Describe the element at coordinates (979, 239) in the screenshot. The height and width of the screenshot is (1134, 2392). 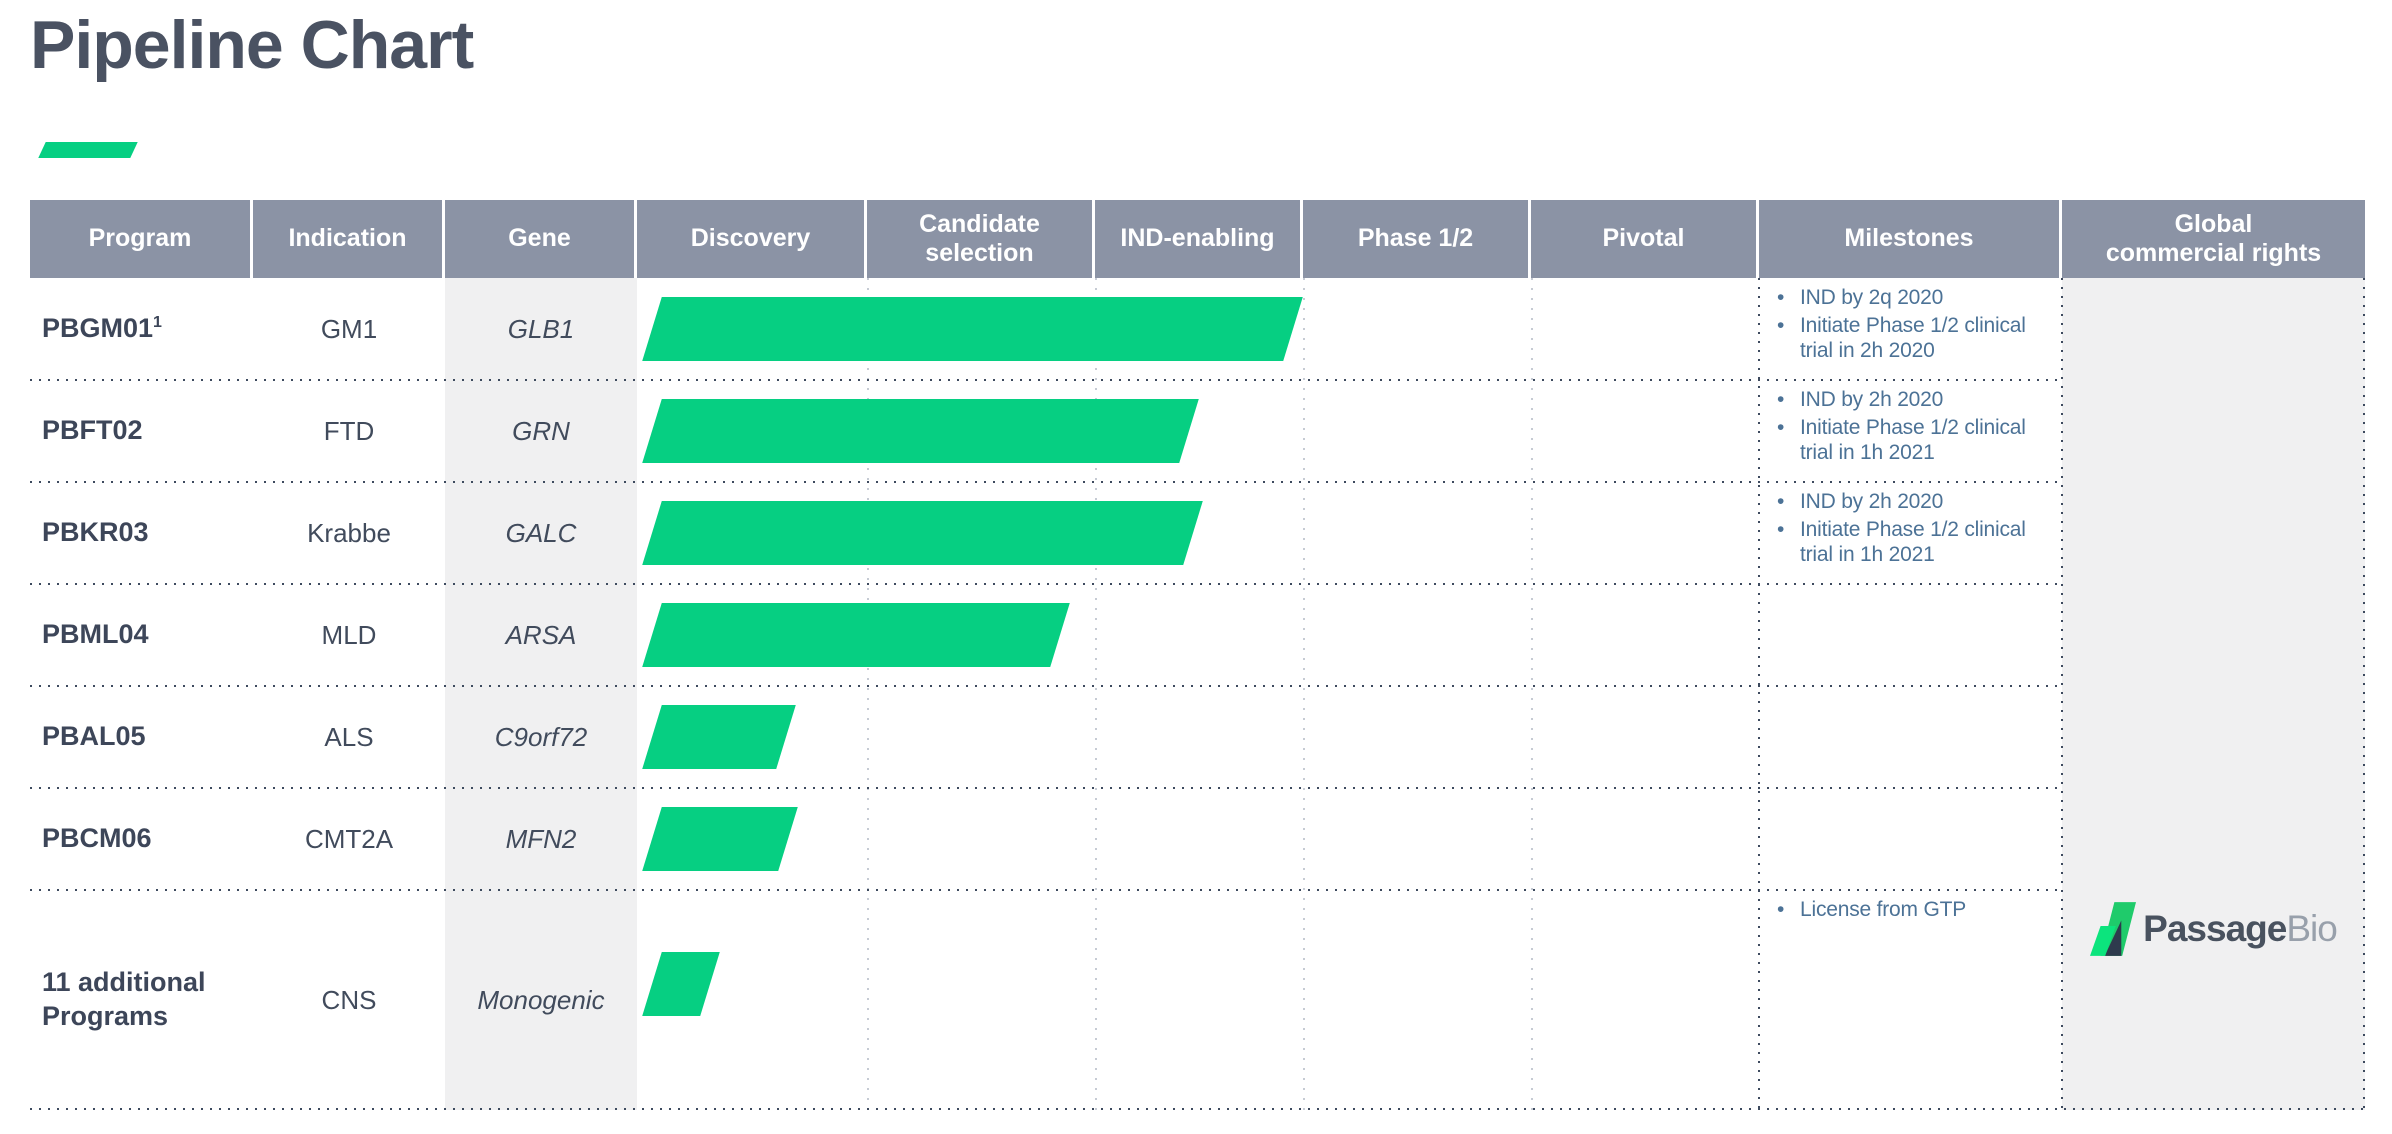
I see `column-header-candidate-selection: Candidate selection` at that location.